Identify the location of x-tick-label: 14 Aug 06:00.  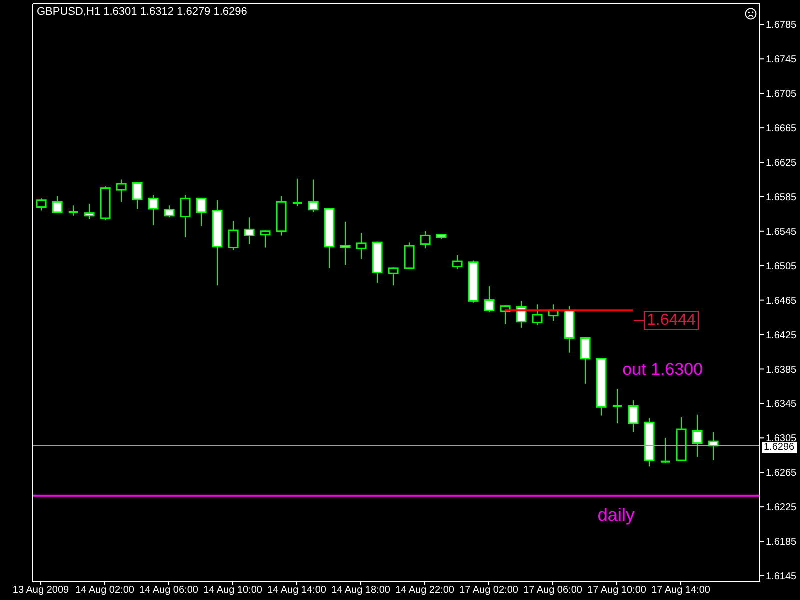
(169, 590).